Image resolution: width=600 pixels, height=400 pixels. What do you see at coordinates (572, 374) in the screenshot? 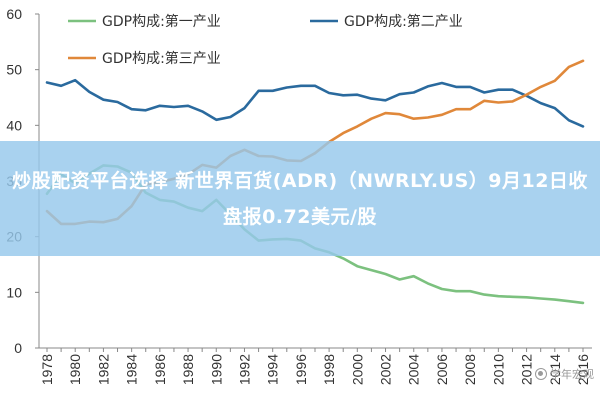
I see `watermark-text: 学年宏观` at bounding box center [572, 374].